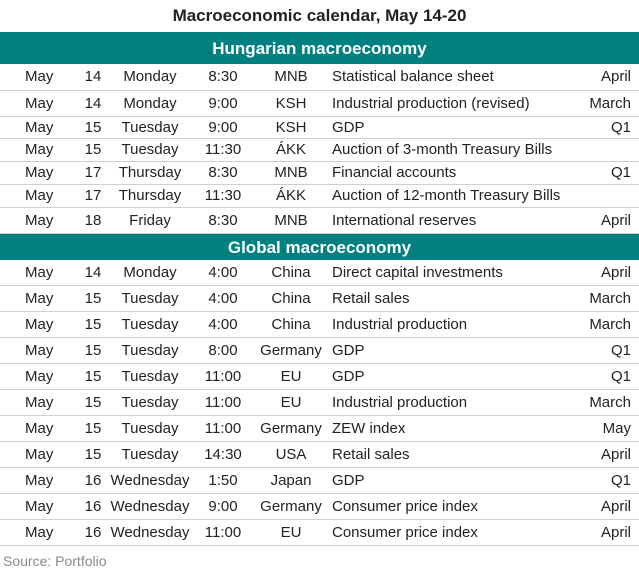 This screenshot has width=639, height=577. What do you see at coordinates (319, 455) in the screenshot?
I see `table-row: May 15 Tuesday 14:30 USA Retail sales April` at bounding box center [319, 455].